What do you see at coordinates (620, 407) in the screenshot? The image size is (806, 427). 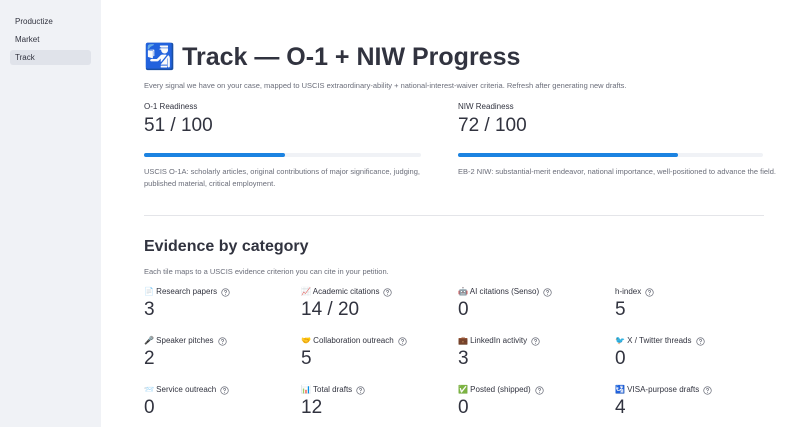 I see `tile-value: 4` at bounding box center [620, 407].